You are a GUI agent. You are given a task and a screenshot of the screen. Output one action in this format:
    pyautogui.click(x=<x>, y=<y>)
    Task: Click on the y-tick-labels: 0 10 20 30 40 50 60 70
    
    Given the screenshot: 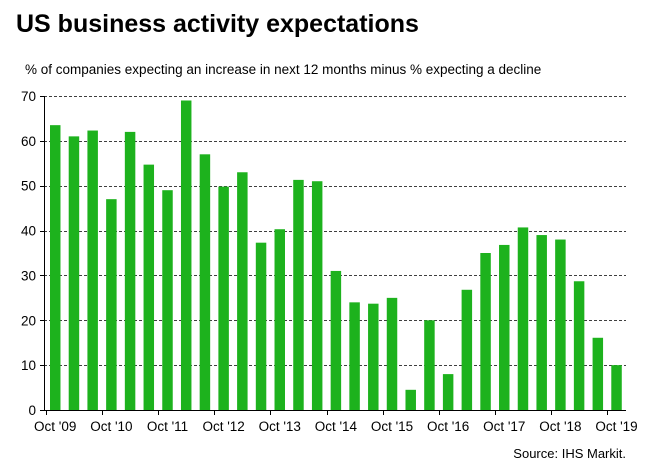 What is the action you would take?
    pyautogui.click(x=28, y=253)
    